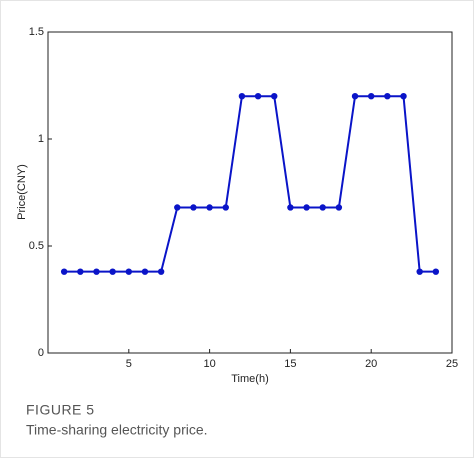 The image size is (474, 458). What do you see at coordinates (41, 139) in the screenshot?
I see `y-tick-label: 1` at bounding box center [41, 139].